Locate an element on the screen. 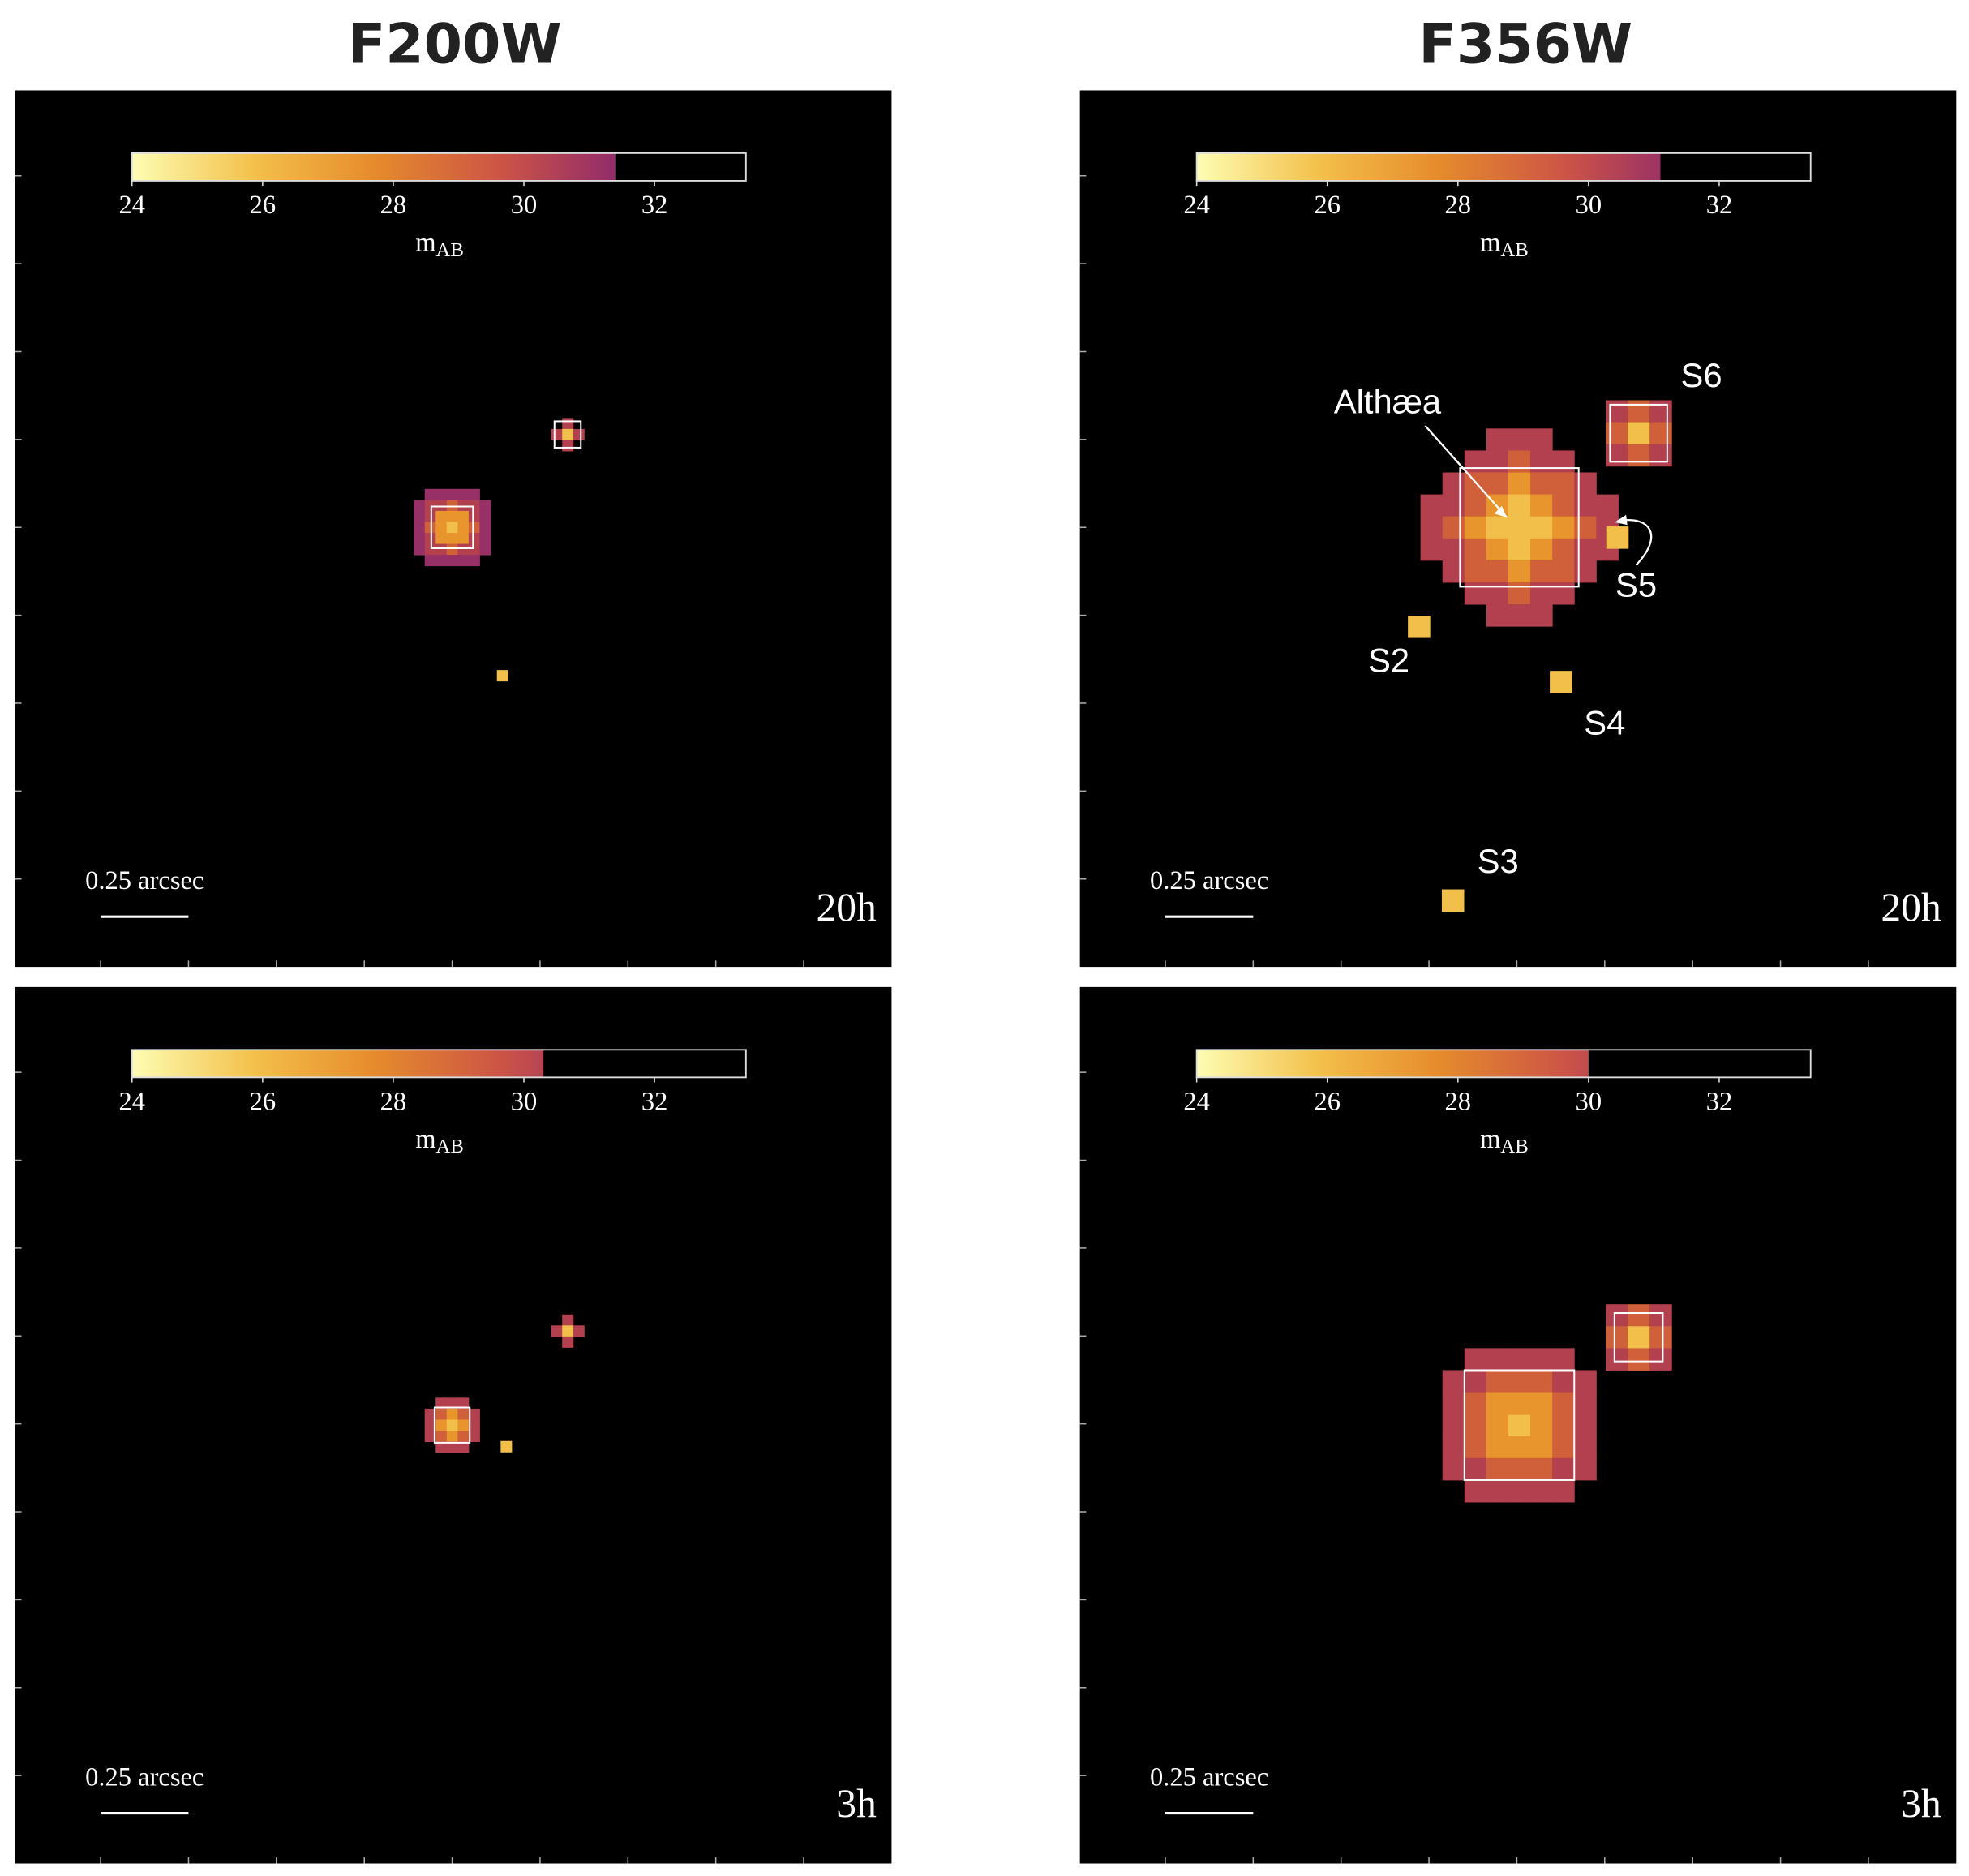 Image resolution: width=1969 pixels, height=1876 pixels. annotation: S4 is located at coordinates (1604, 723).